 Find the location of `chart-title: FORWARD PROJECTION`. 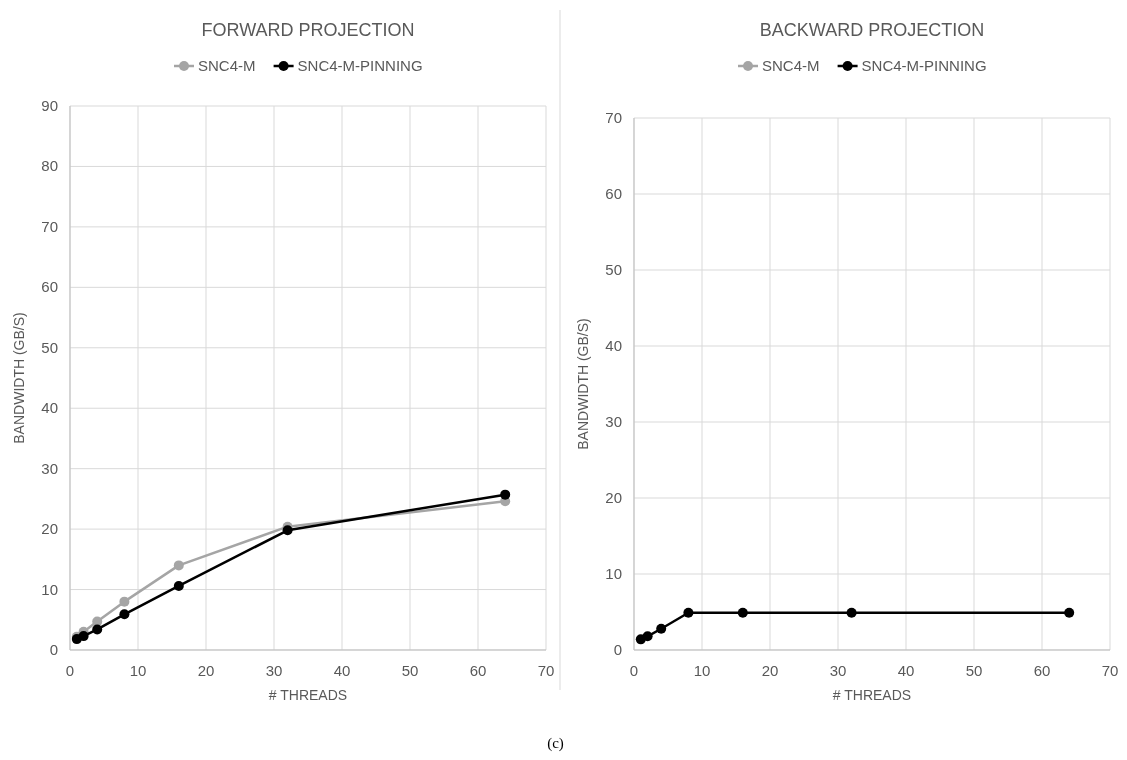

chart-title: FORWARD PROJECTION is located at coordinates (308, 30).